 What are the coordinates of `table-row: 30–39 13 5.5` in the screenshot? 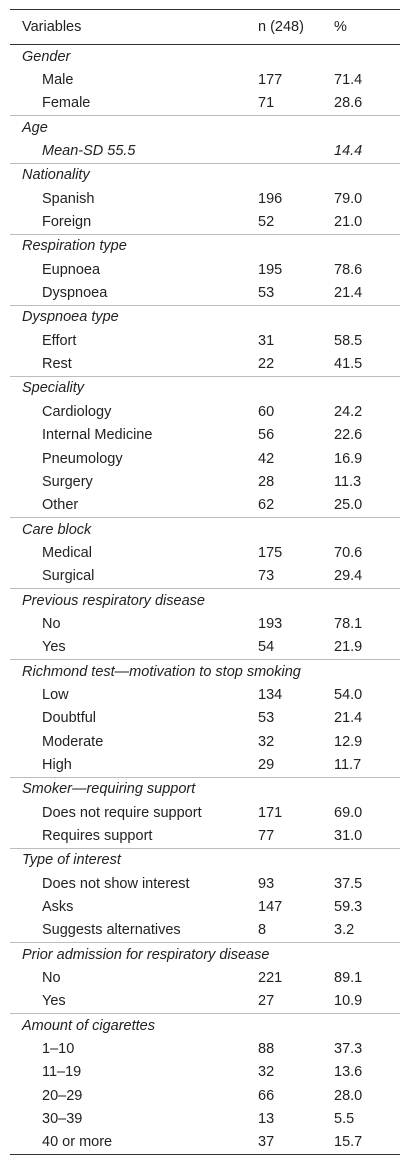 It's located at (205, 1118).